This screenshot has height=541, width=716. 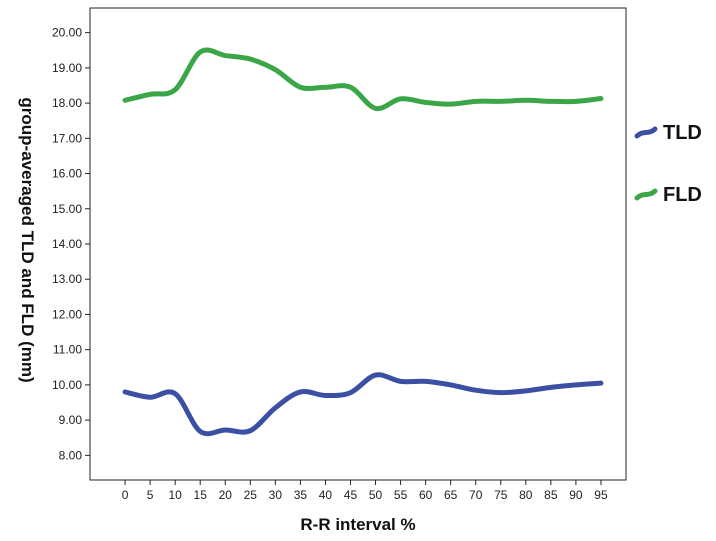 What do you see at coordinates (501, 495) in the screenshot?
I see `x-tick-label: 75` at bounding box center [501, 495].